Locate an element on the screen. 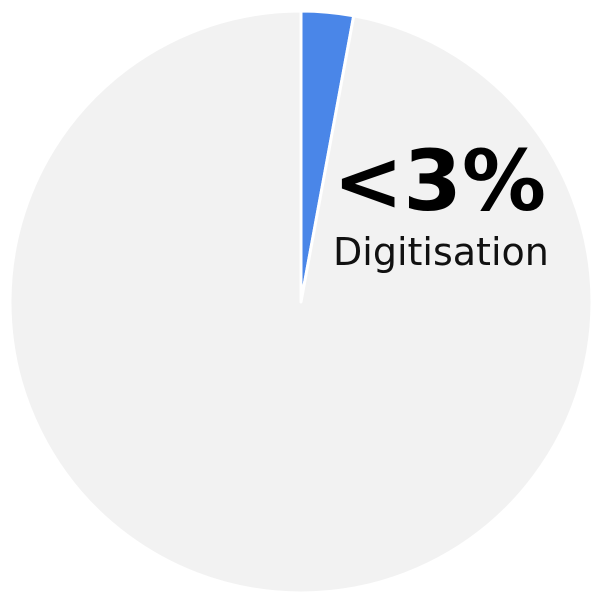  labels: <3%Digitisation is located at coordinates (441, 203).